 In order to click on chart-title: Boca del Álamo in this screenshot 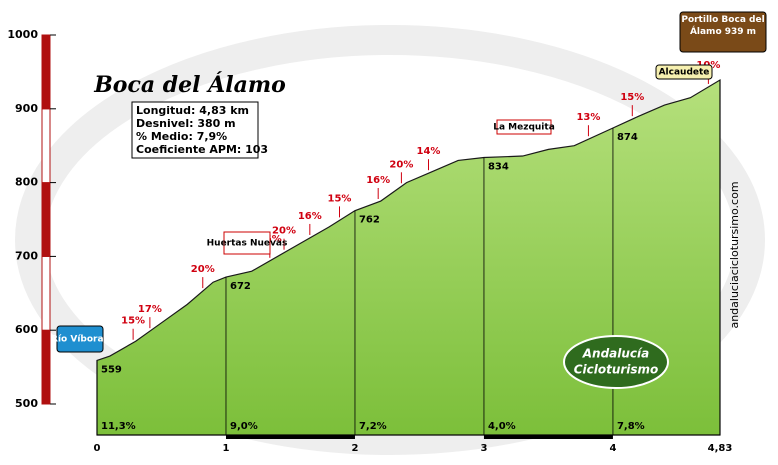, I will do `click(189, 84)`.